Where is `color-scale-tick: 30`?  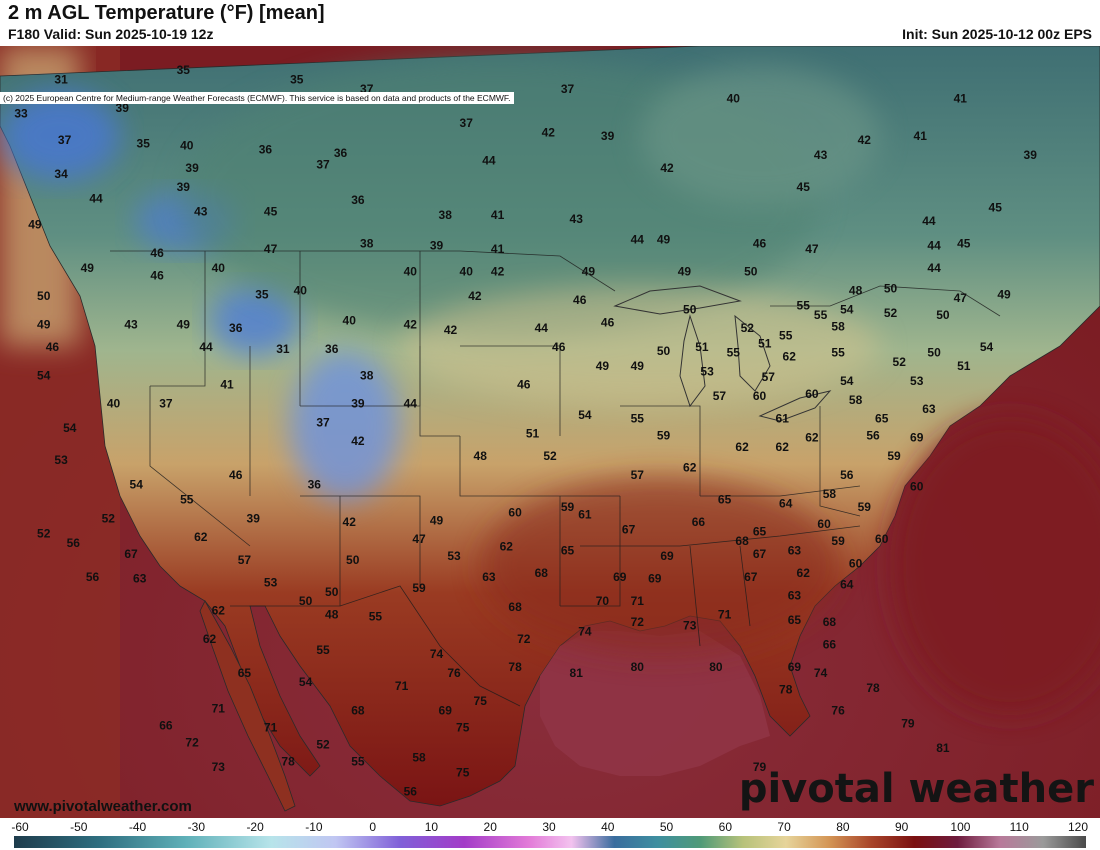 color-scale-tick: 30 is located at coordinates (549, 827).